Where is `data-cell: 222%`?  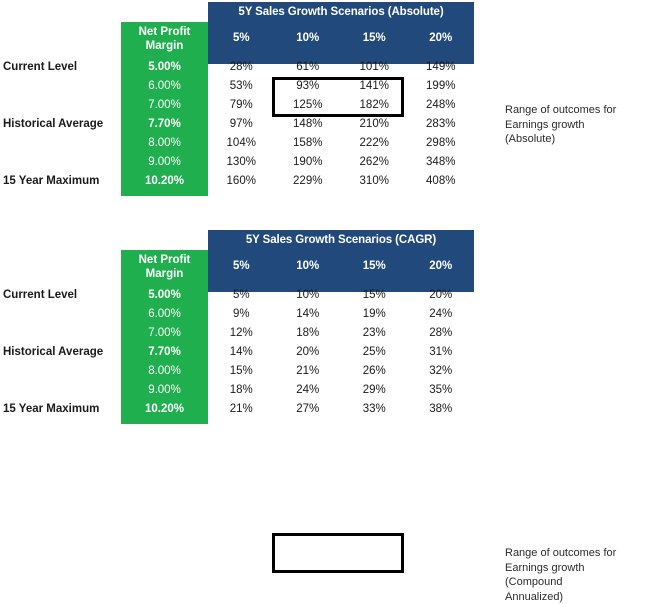
data-cell: 222% is located at coordinates (374, 143).